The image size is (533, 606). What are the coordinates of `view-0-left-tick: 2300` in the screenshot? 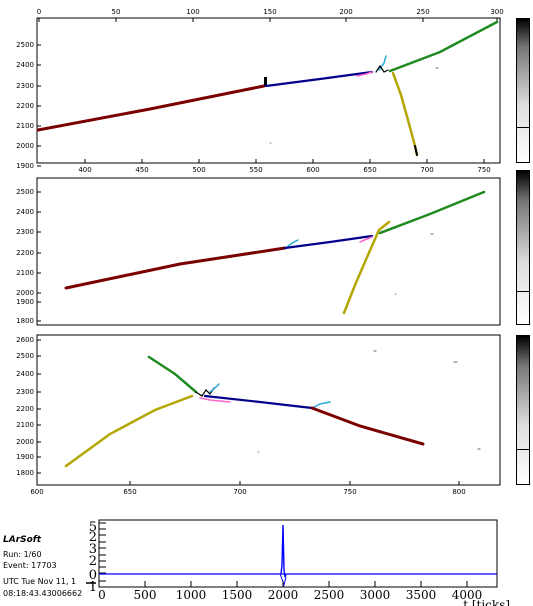 It's located at (25, 86).